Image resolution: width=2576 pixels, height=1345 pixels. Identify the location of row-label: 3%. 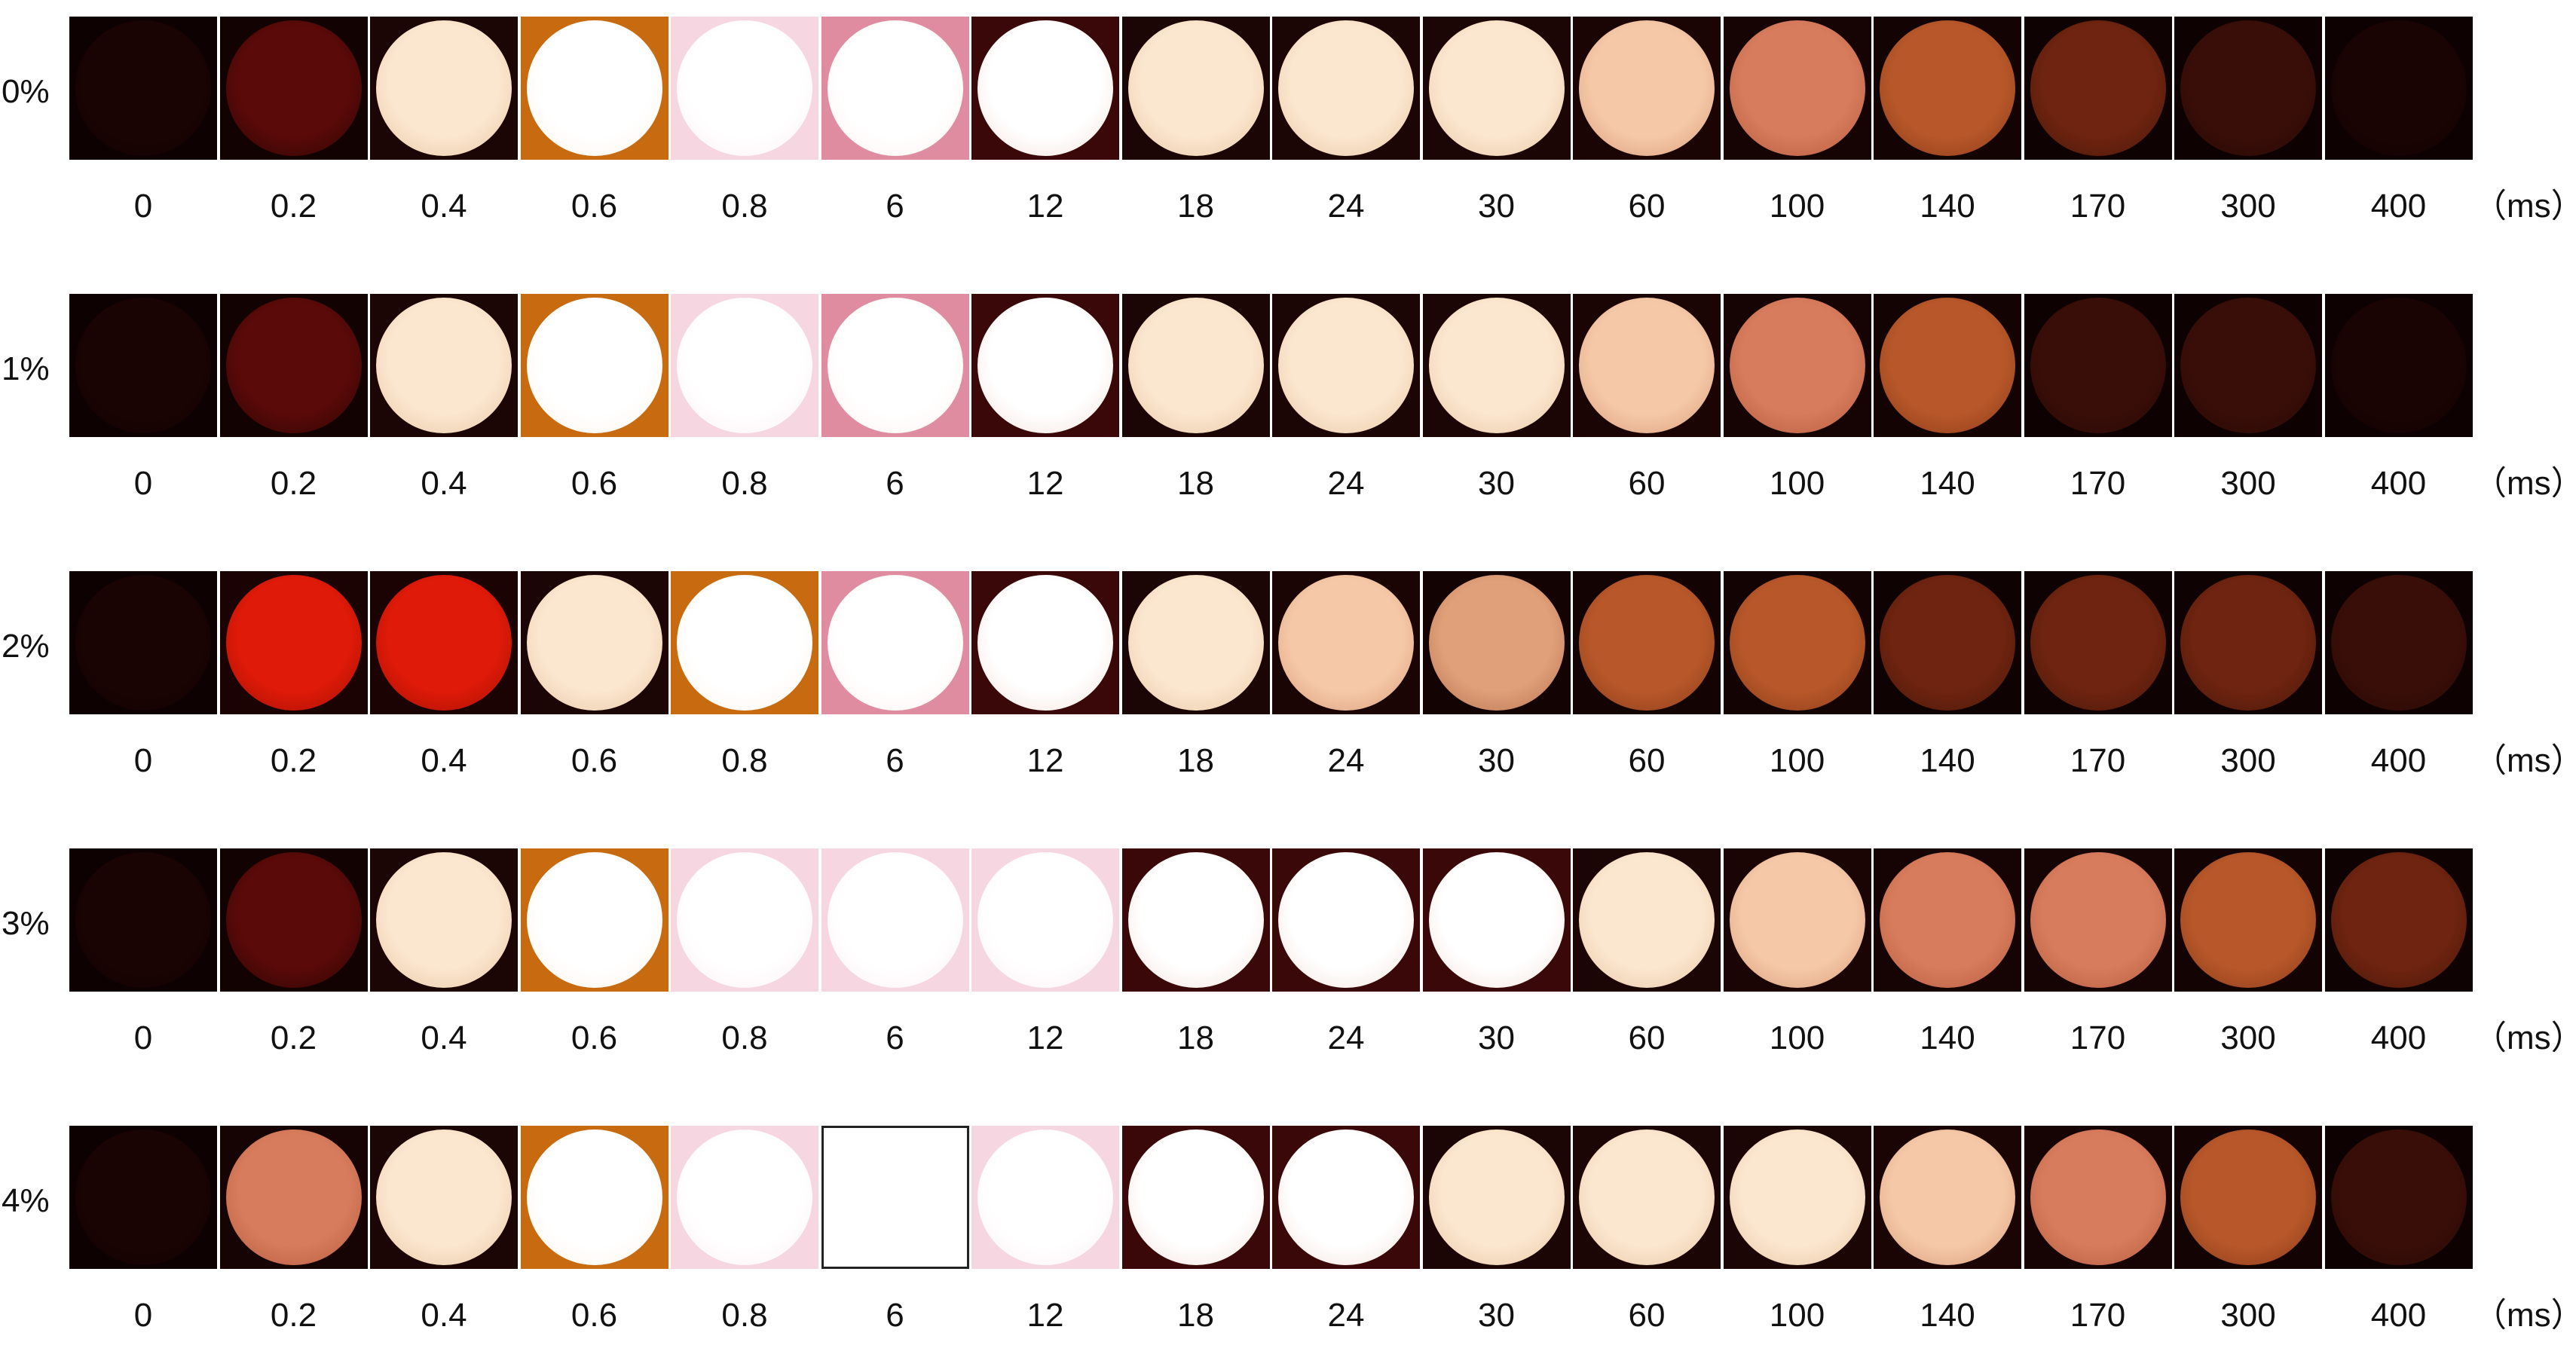
(26, 923).